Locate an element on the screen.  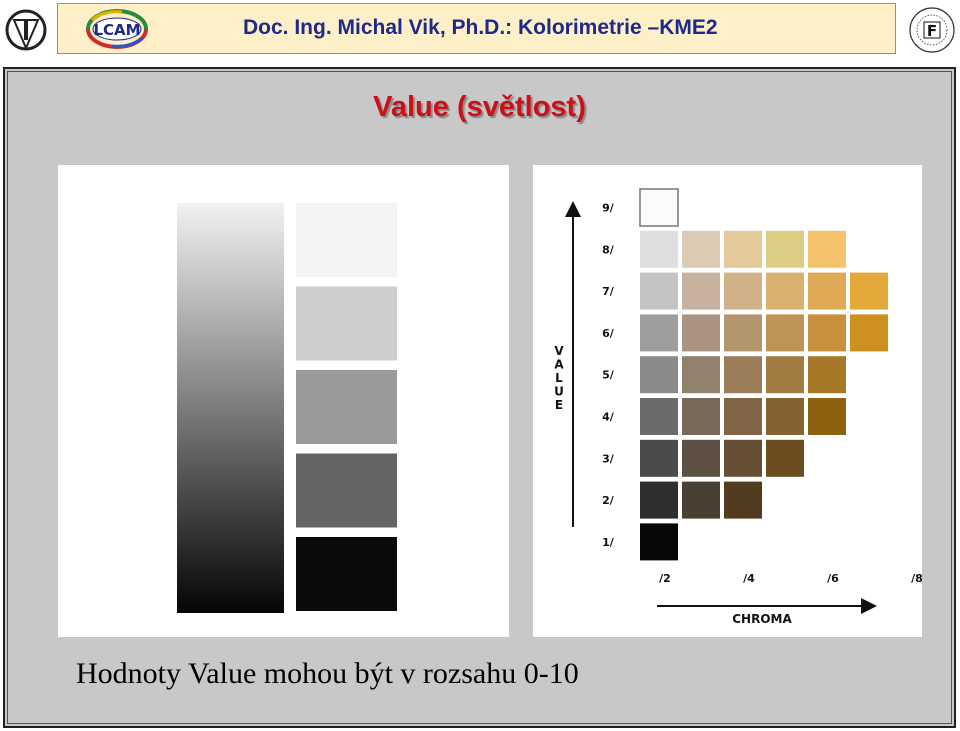
value-tick-label: 4/ is located at coordinates (608, 417).